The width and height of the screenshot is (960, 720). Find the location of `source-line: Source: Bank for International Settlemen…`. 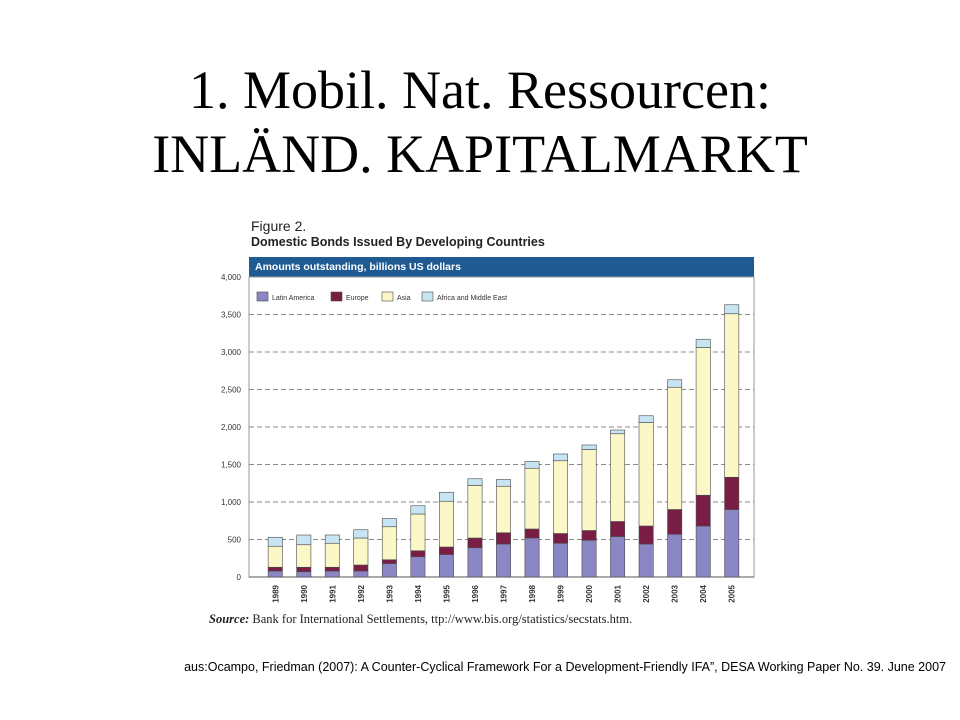

source-line: Source: Bank for International Settlemen… is located at coordinates (420, 619).